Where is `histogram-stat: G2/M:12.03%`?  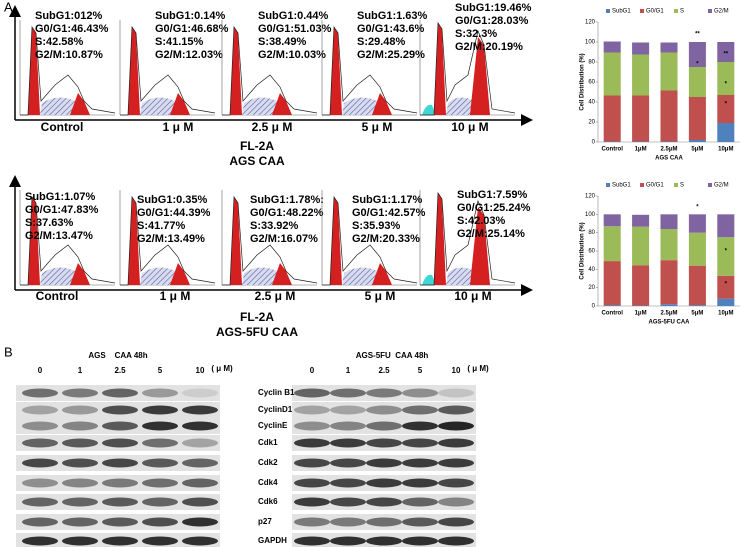 histogram-stat: G2/M:12.03% is located at coordinates (189, 55).